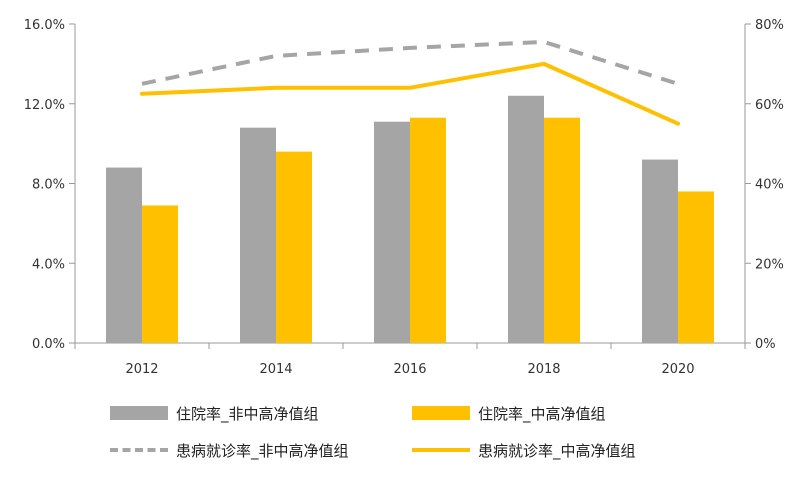 This screenshot has height=480, width=800. What do you see at coordinates (139, 450) in the screenshot?
I see `legend-swatch-line-dashed` at bounding box center [139, 450].